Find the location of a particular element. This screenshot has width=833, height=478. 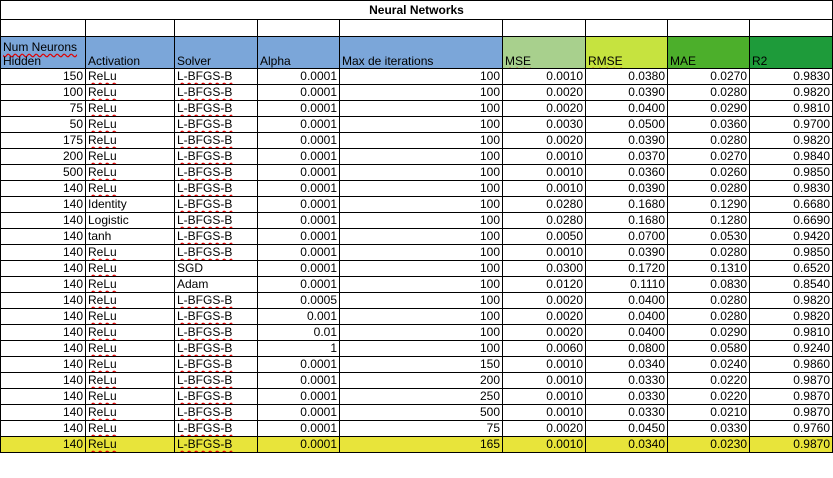

header-solver: Solver is located at coordinates (216, 52).